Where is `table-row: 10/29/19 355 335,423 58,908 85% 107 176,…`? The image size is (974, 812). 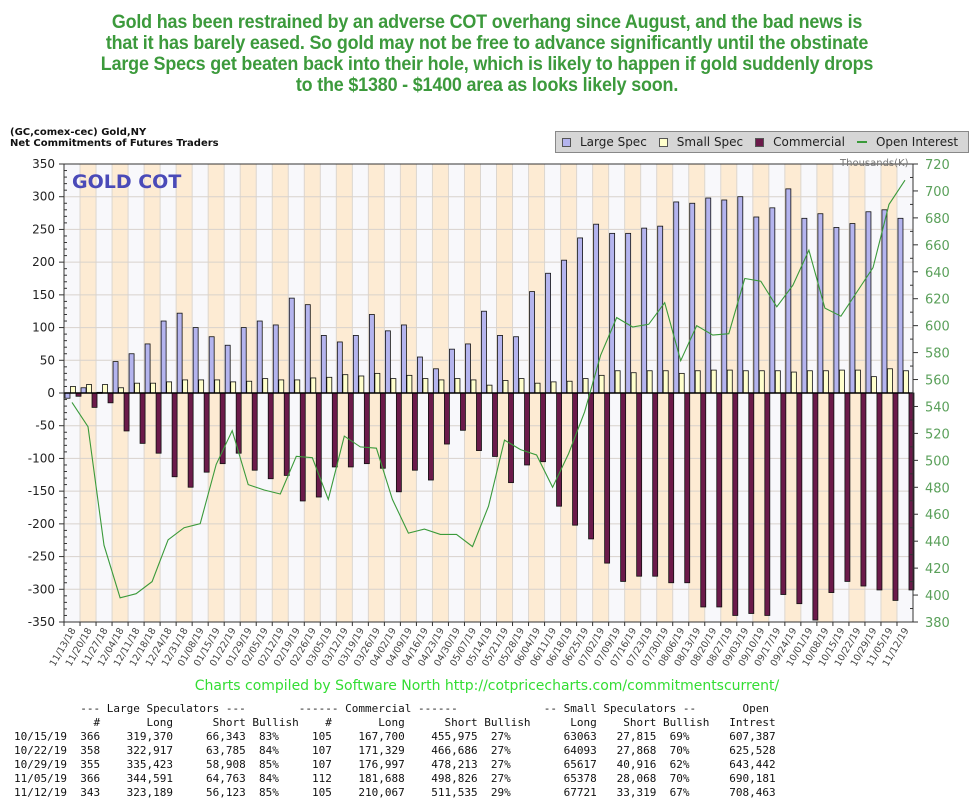 table-row: 10/29/19 355 335,423 58,908 85% 107 176,… is located at coordinates (395, 764).